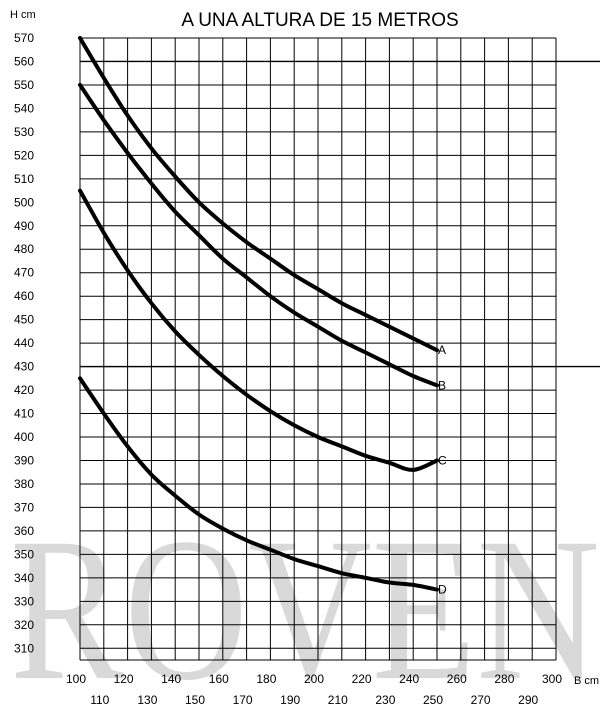 This screenshot has width=607, height=709. I want to click on y-tick-label: 510, so click(24, 179).